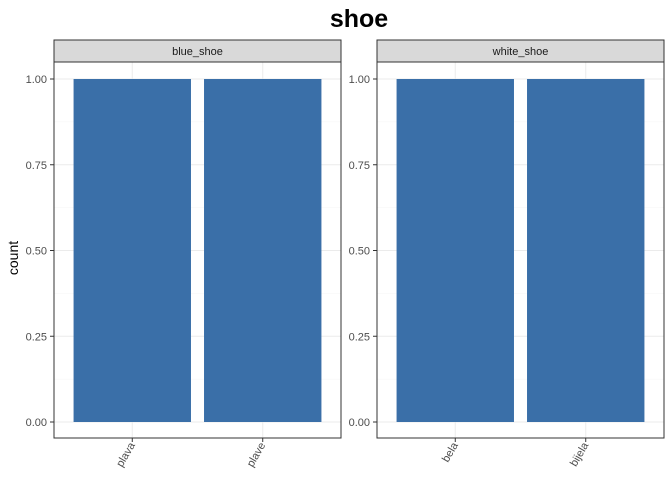 This screenshot has height=480, width=672. I want to click on bar-plave, so click(263, 250).